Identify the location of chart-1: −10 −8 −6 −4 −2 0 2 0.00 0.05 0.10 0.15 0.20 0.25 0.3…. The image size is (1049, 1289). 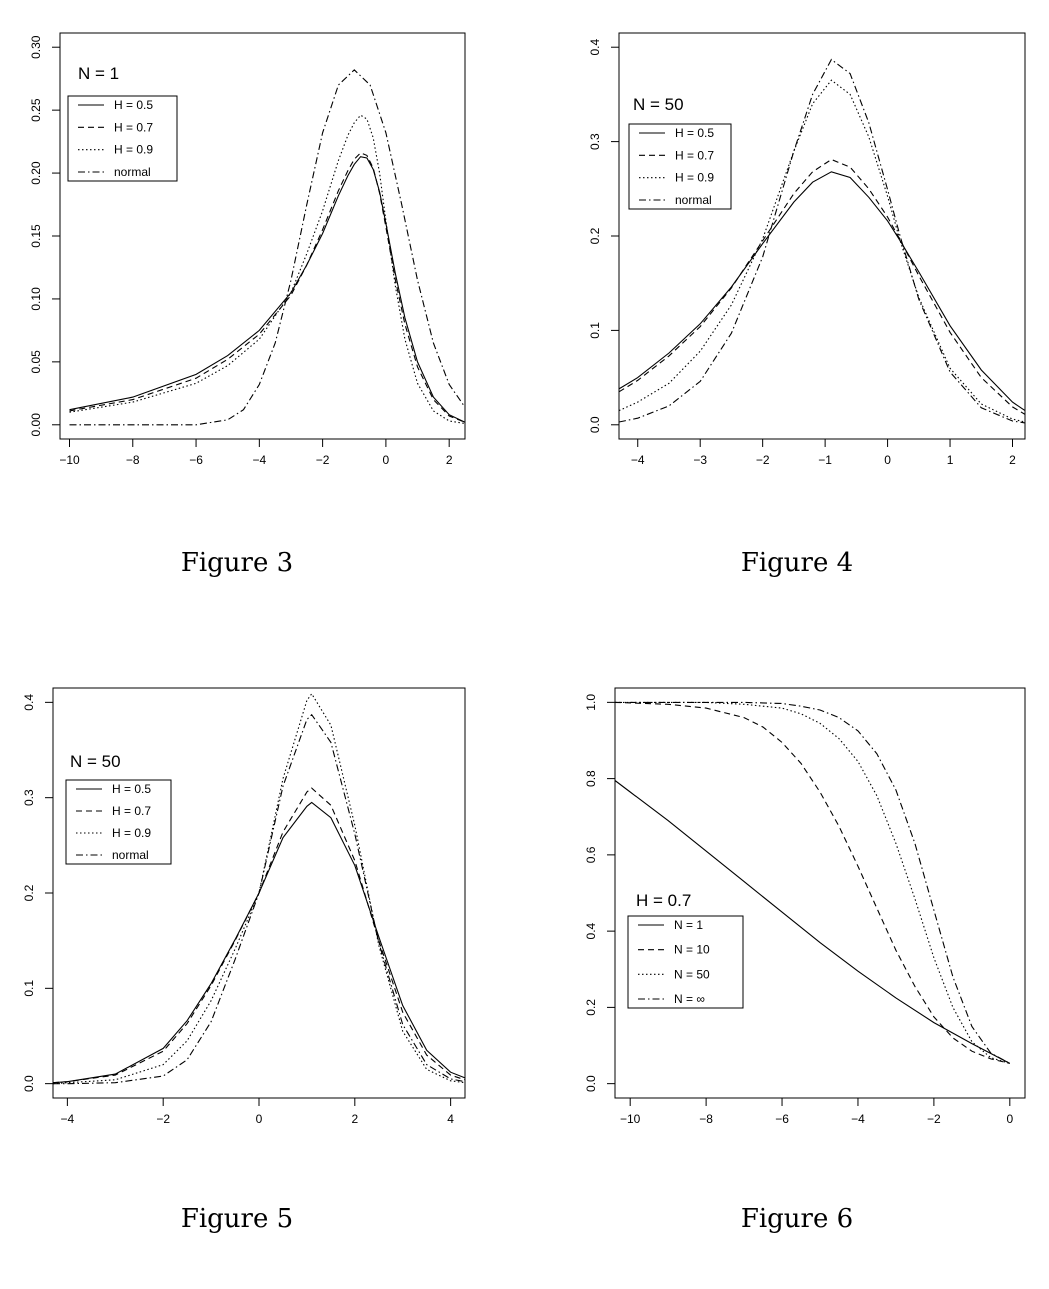
(247, 249).